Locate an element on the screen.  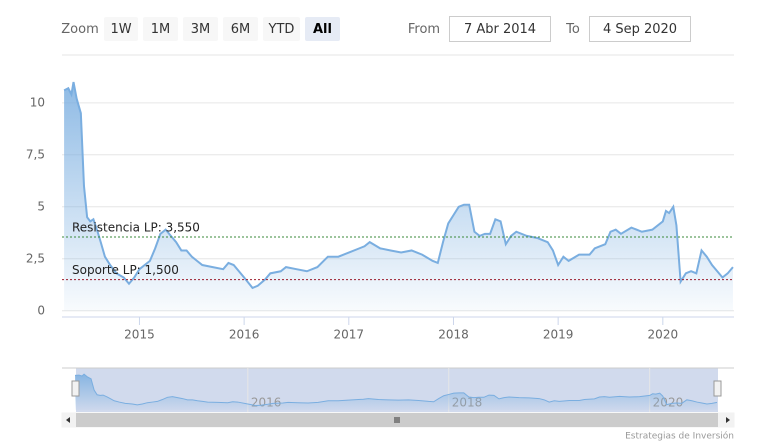
y-tick-label: 0 is located at coordinates (41, 310).